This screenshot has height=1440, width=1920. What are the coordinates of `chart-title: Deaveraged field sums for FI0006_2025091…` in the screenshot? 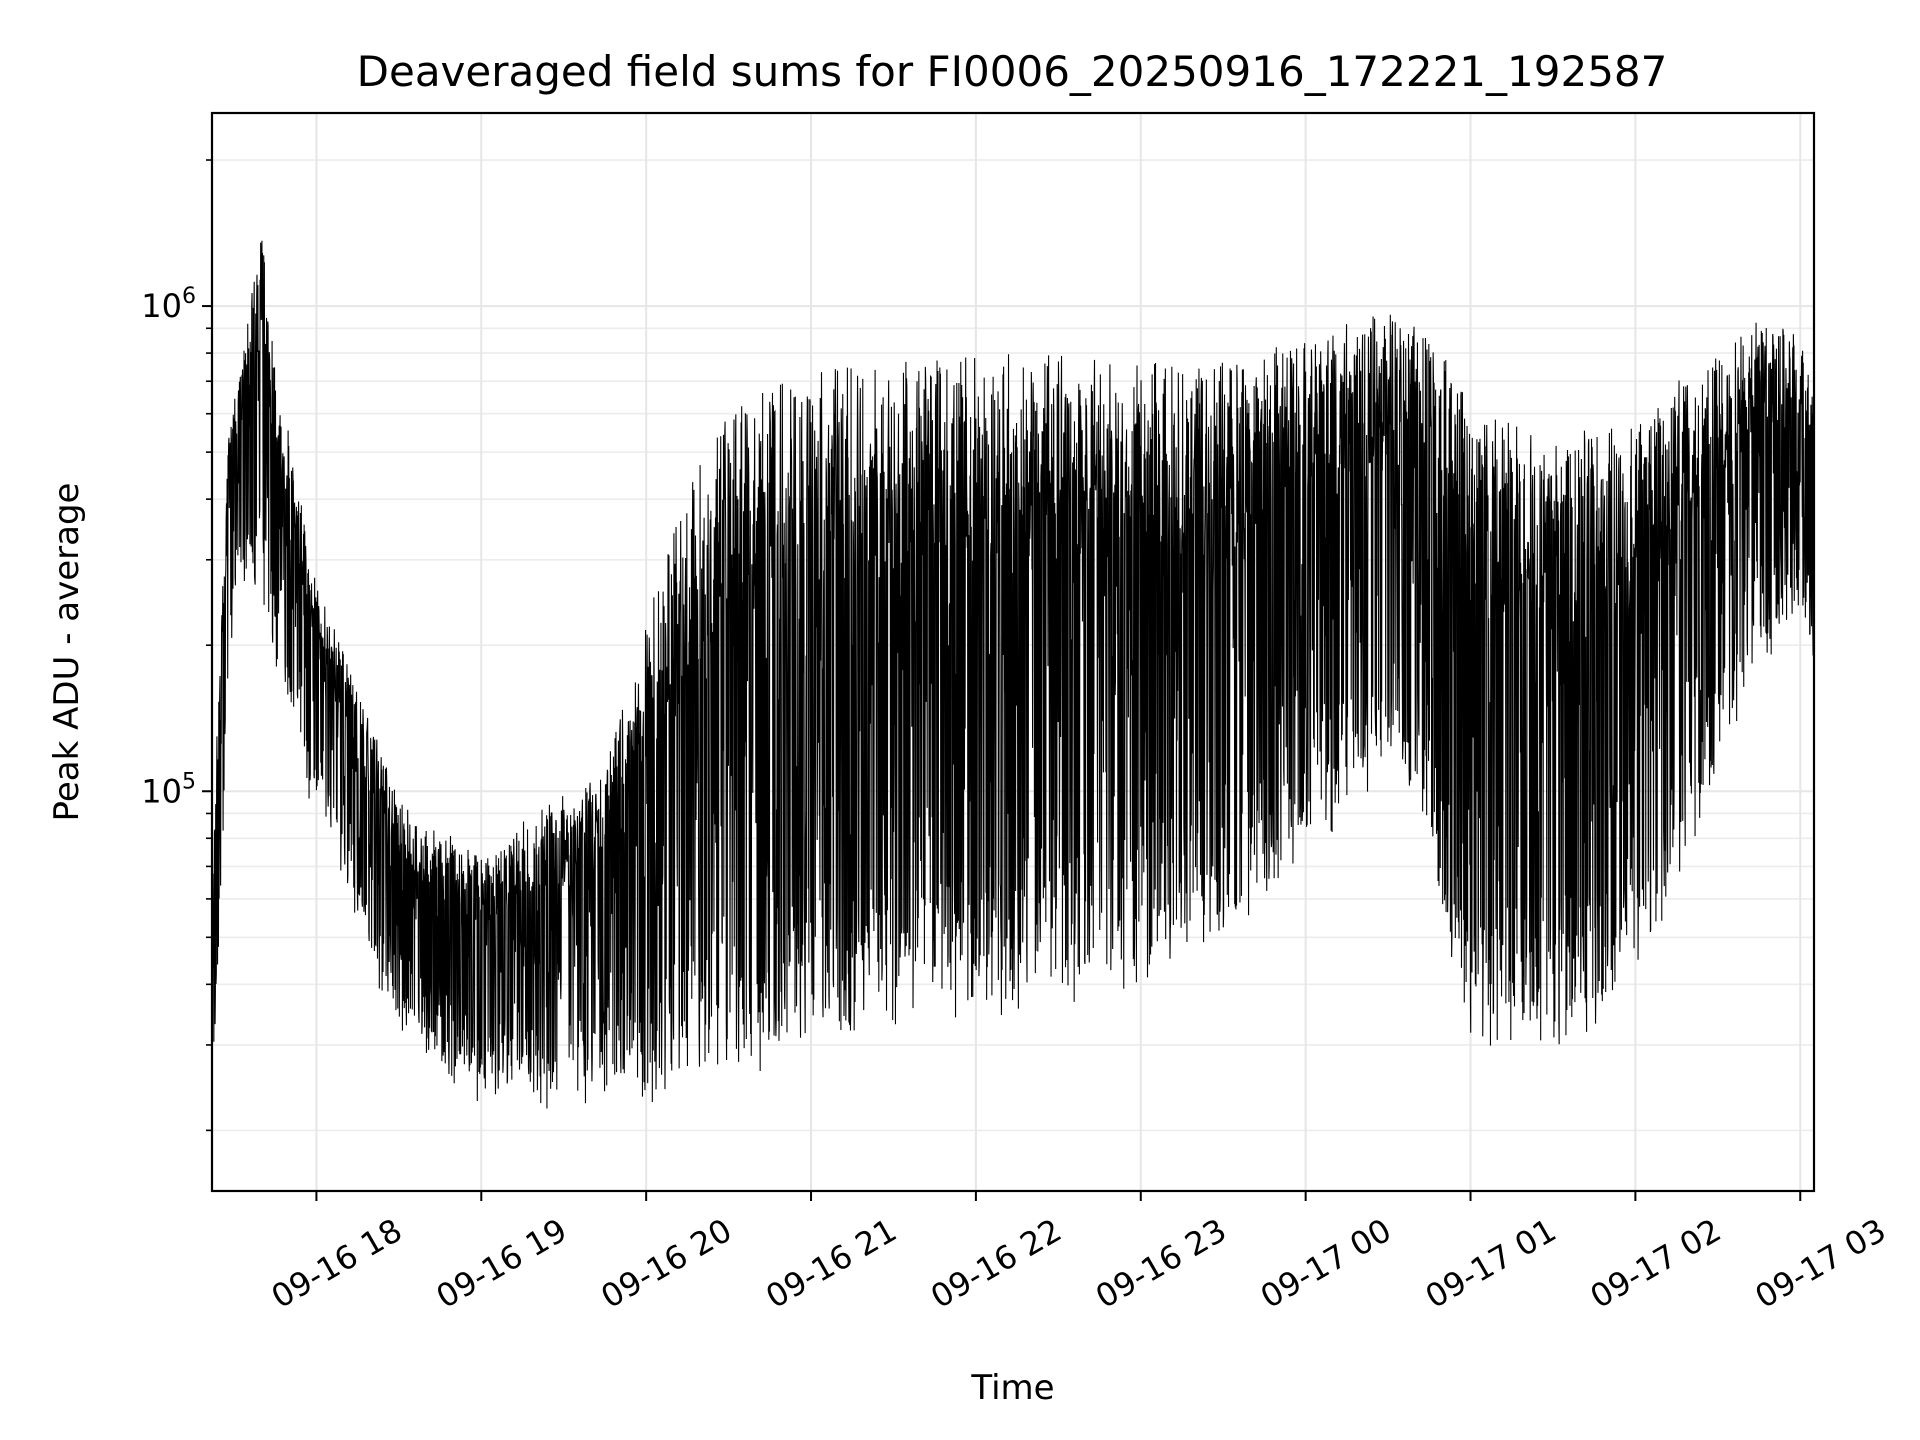 It's located at (1012, 71).